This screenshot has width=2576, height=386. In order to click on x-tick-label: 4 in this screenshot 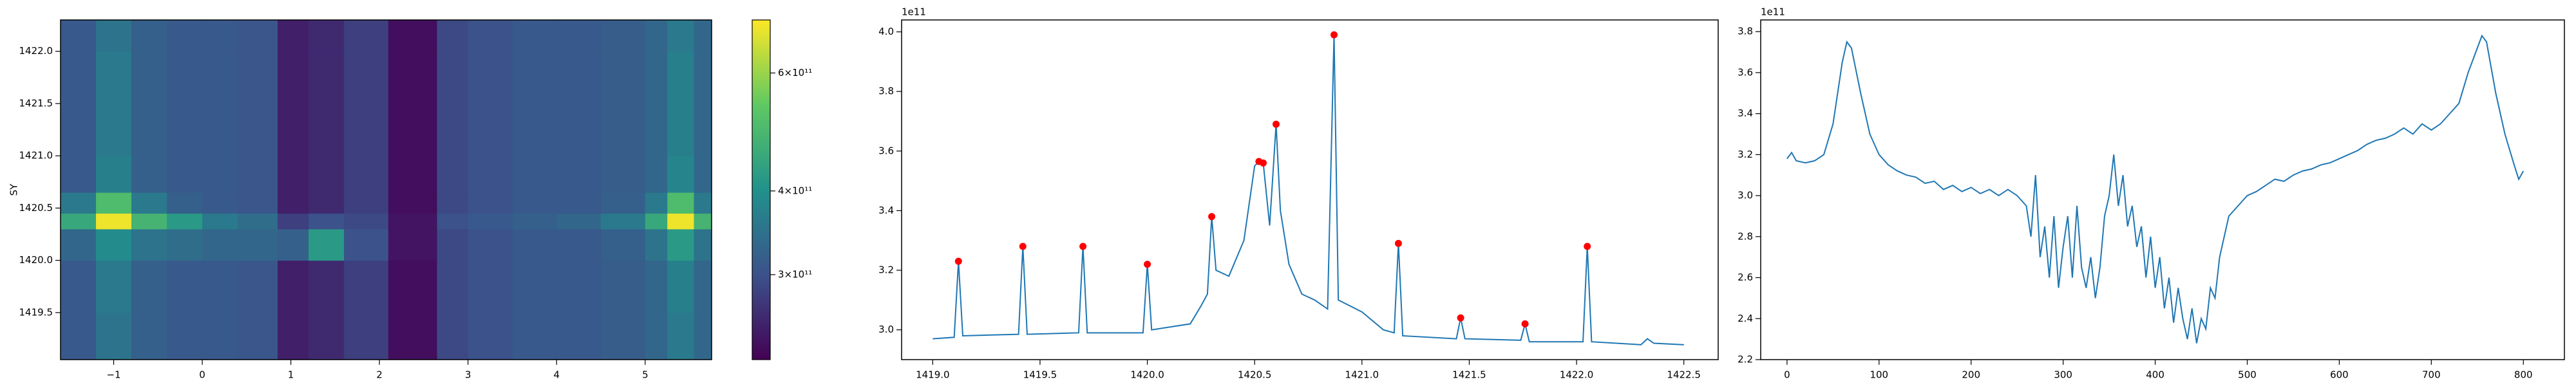, I will do `click(557, 375)`.